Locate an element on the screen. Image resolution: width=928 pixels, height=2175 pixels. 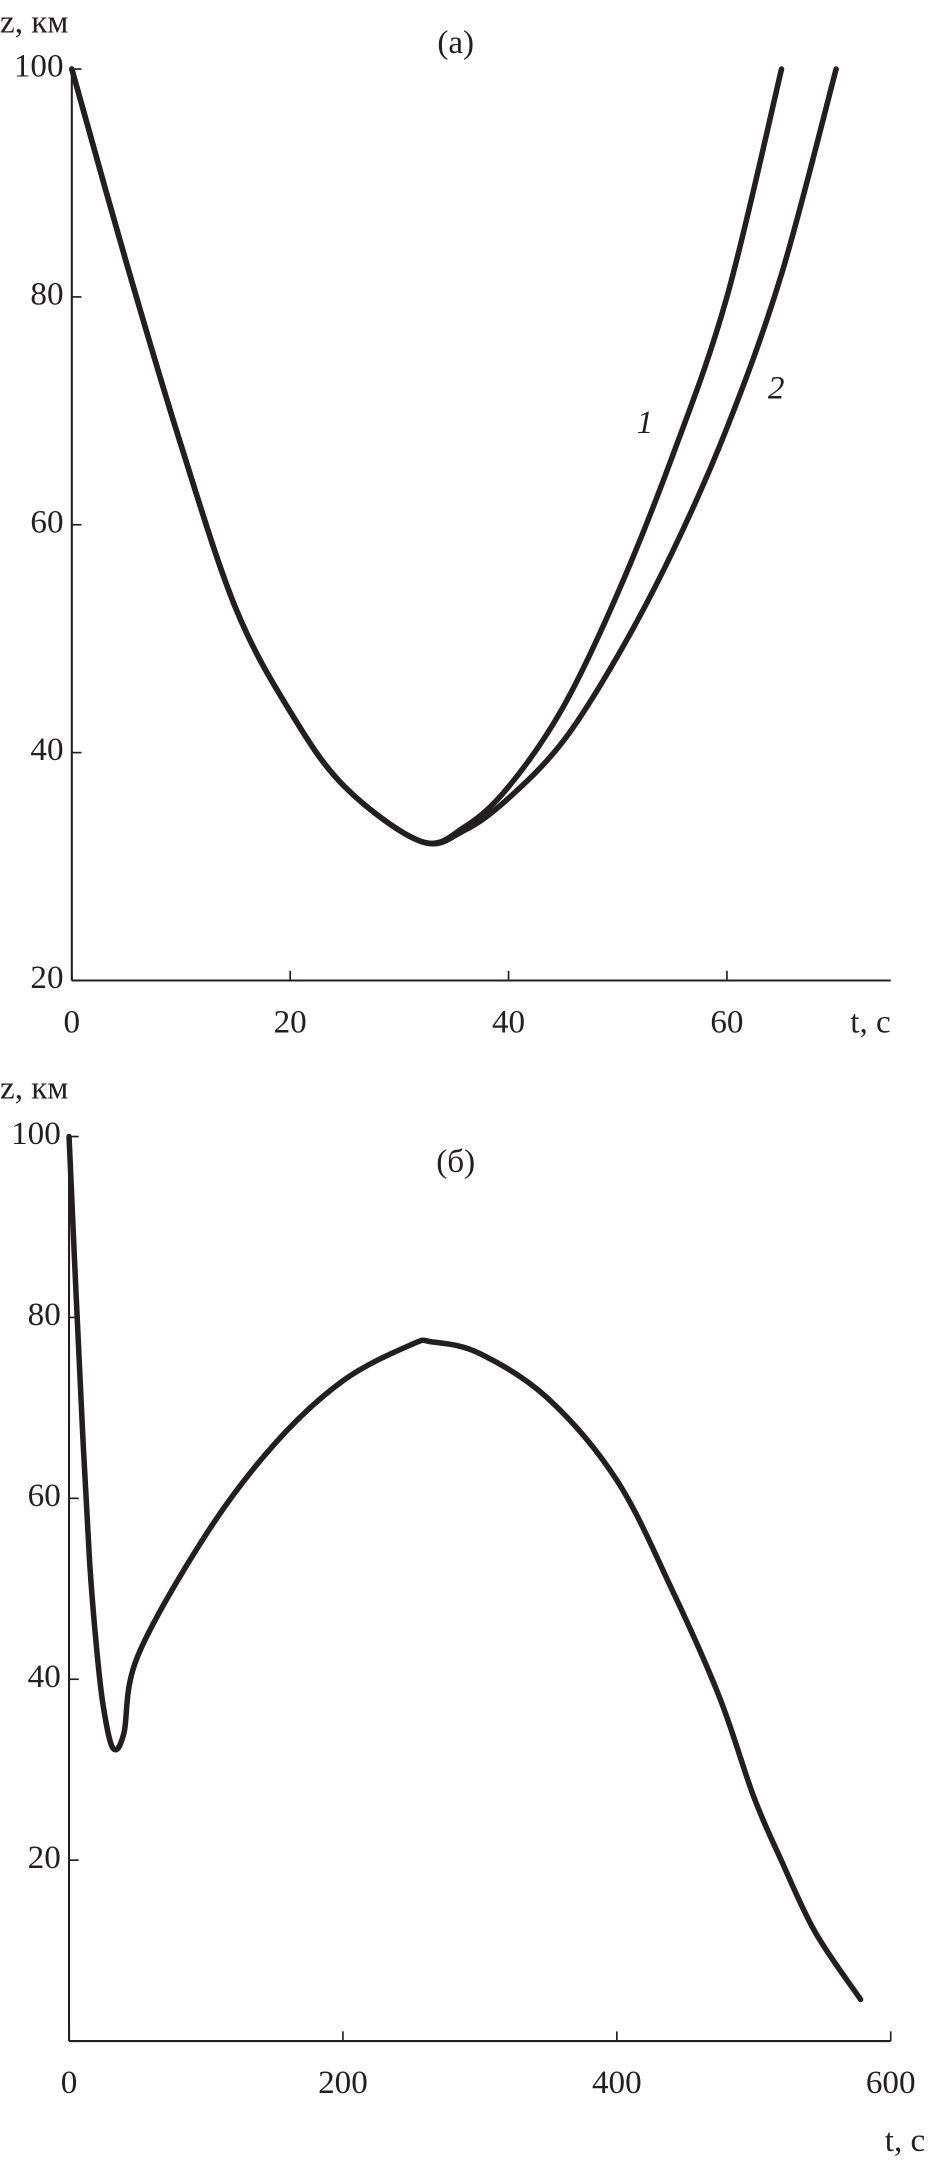
x-tick-label: 200 is located at coordinates (343, 2082).